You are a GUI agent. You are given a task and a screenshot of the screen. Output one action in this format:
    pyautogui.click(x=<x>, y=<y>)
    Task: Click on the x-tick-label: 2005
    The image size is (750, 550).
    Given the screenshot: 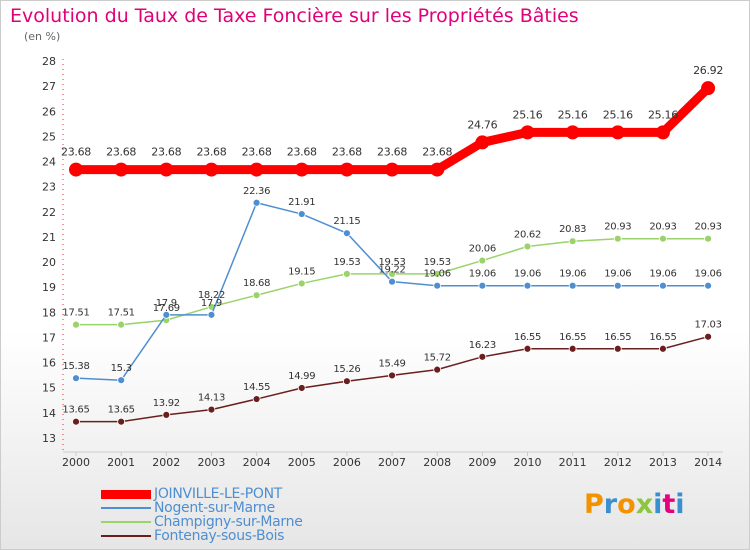 What is the action you would take?
    pyautogui.click(x=302, y=462)
    